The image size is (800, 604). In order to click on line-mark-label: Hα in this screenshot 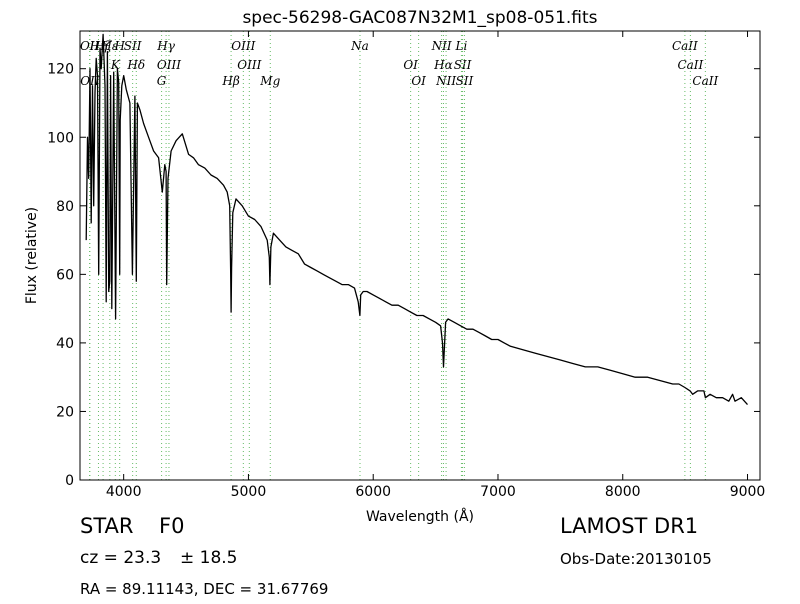, I will do `click(443, 65)`.